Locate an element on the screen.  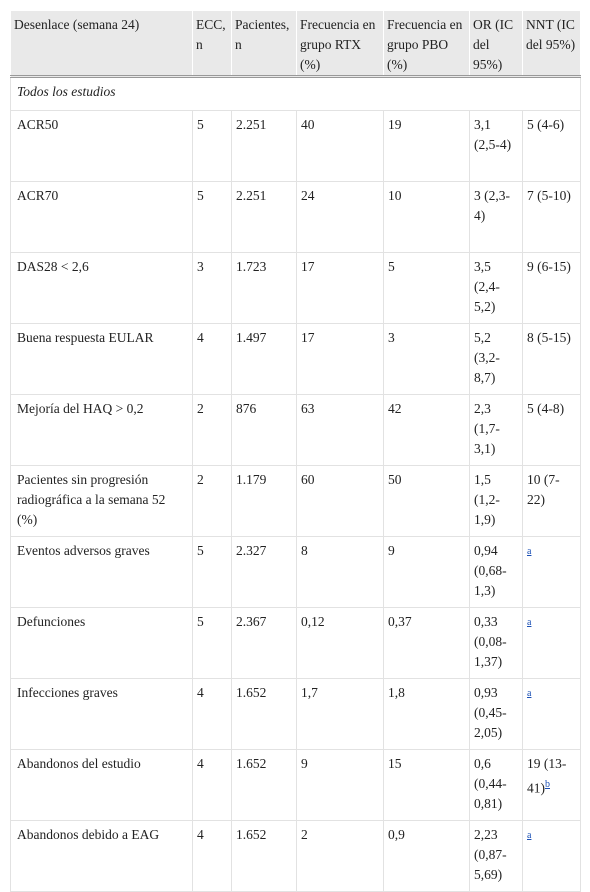
data-cell: 7 (5-10) is located at coordinates (551, 217).